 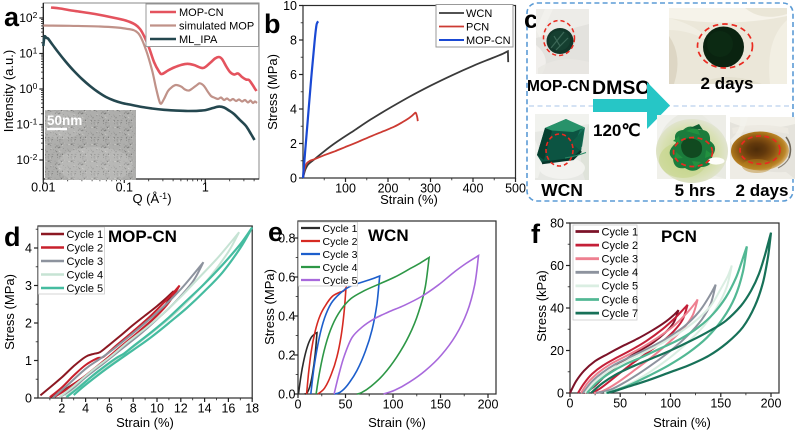 I want to click on svg-text: 5 hrs, so click(x=695, y=190).